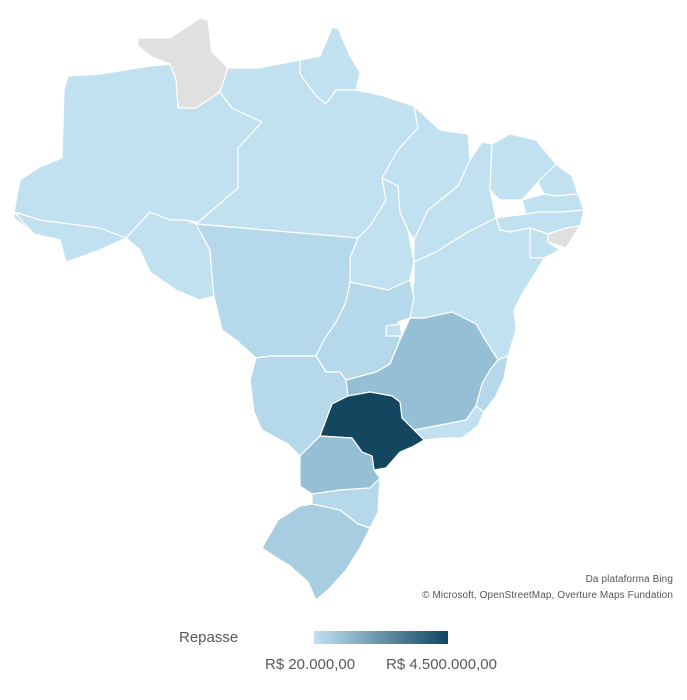  What do you see at coordinates (316, 552) in the screenshot?
I see `state-region-rs` at bounding box center [316, 552].